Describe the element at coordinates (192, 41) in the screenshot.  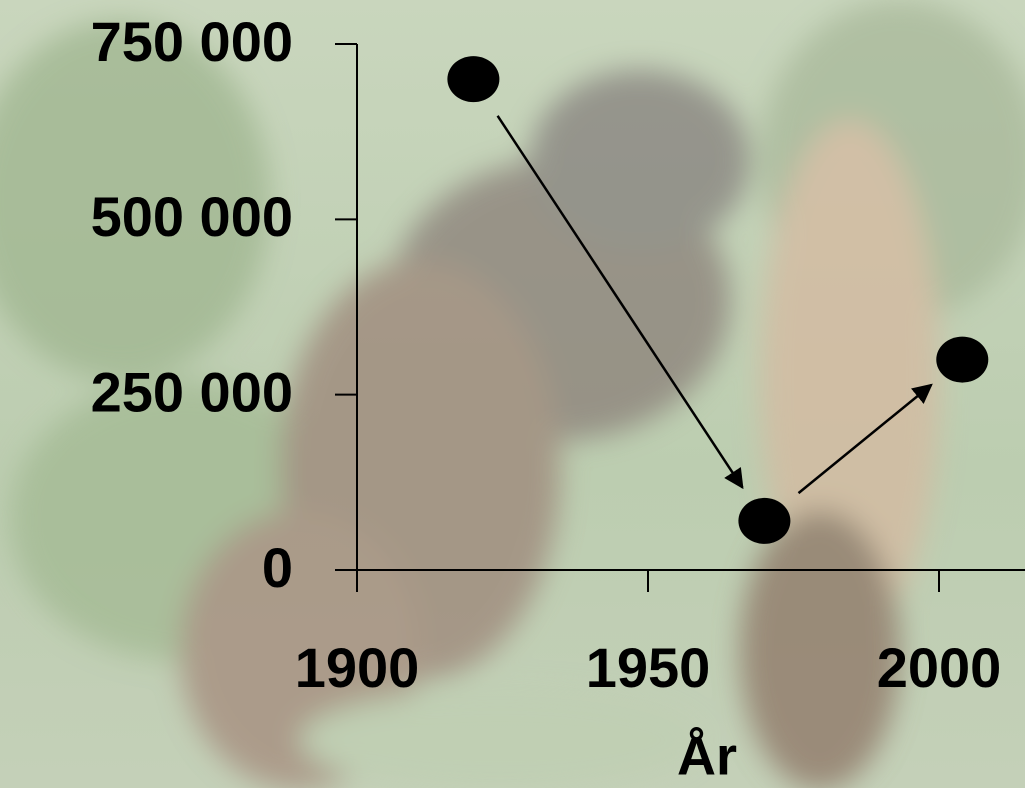
I see `y-tick-label: 750 000` at that location.